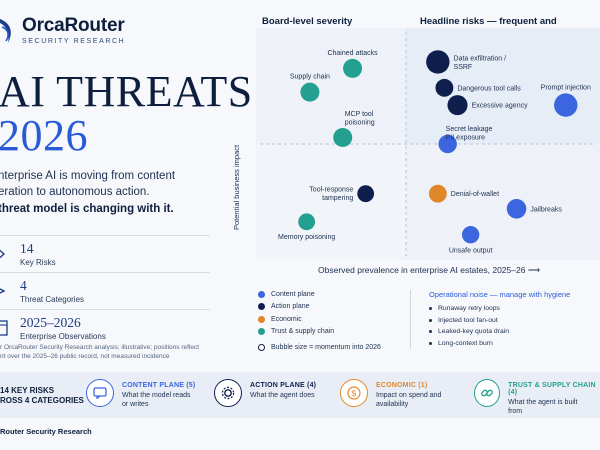  I want to click on dollar-icon: $, so click(354, 393).